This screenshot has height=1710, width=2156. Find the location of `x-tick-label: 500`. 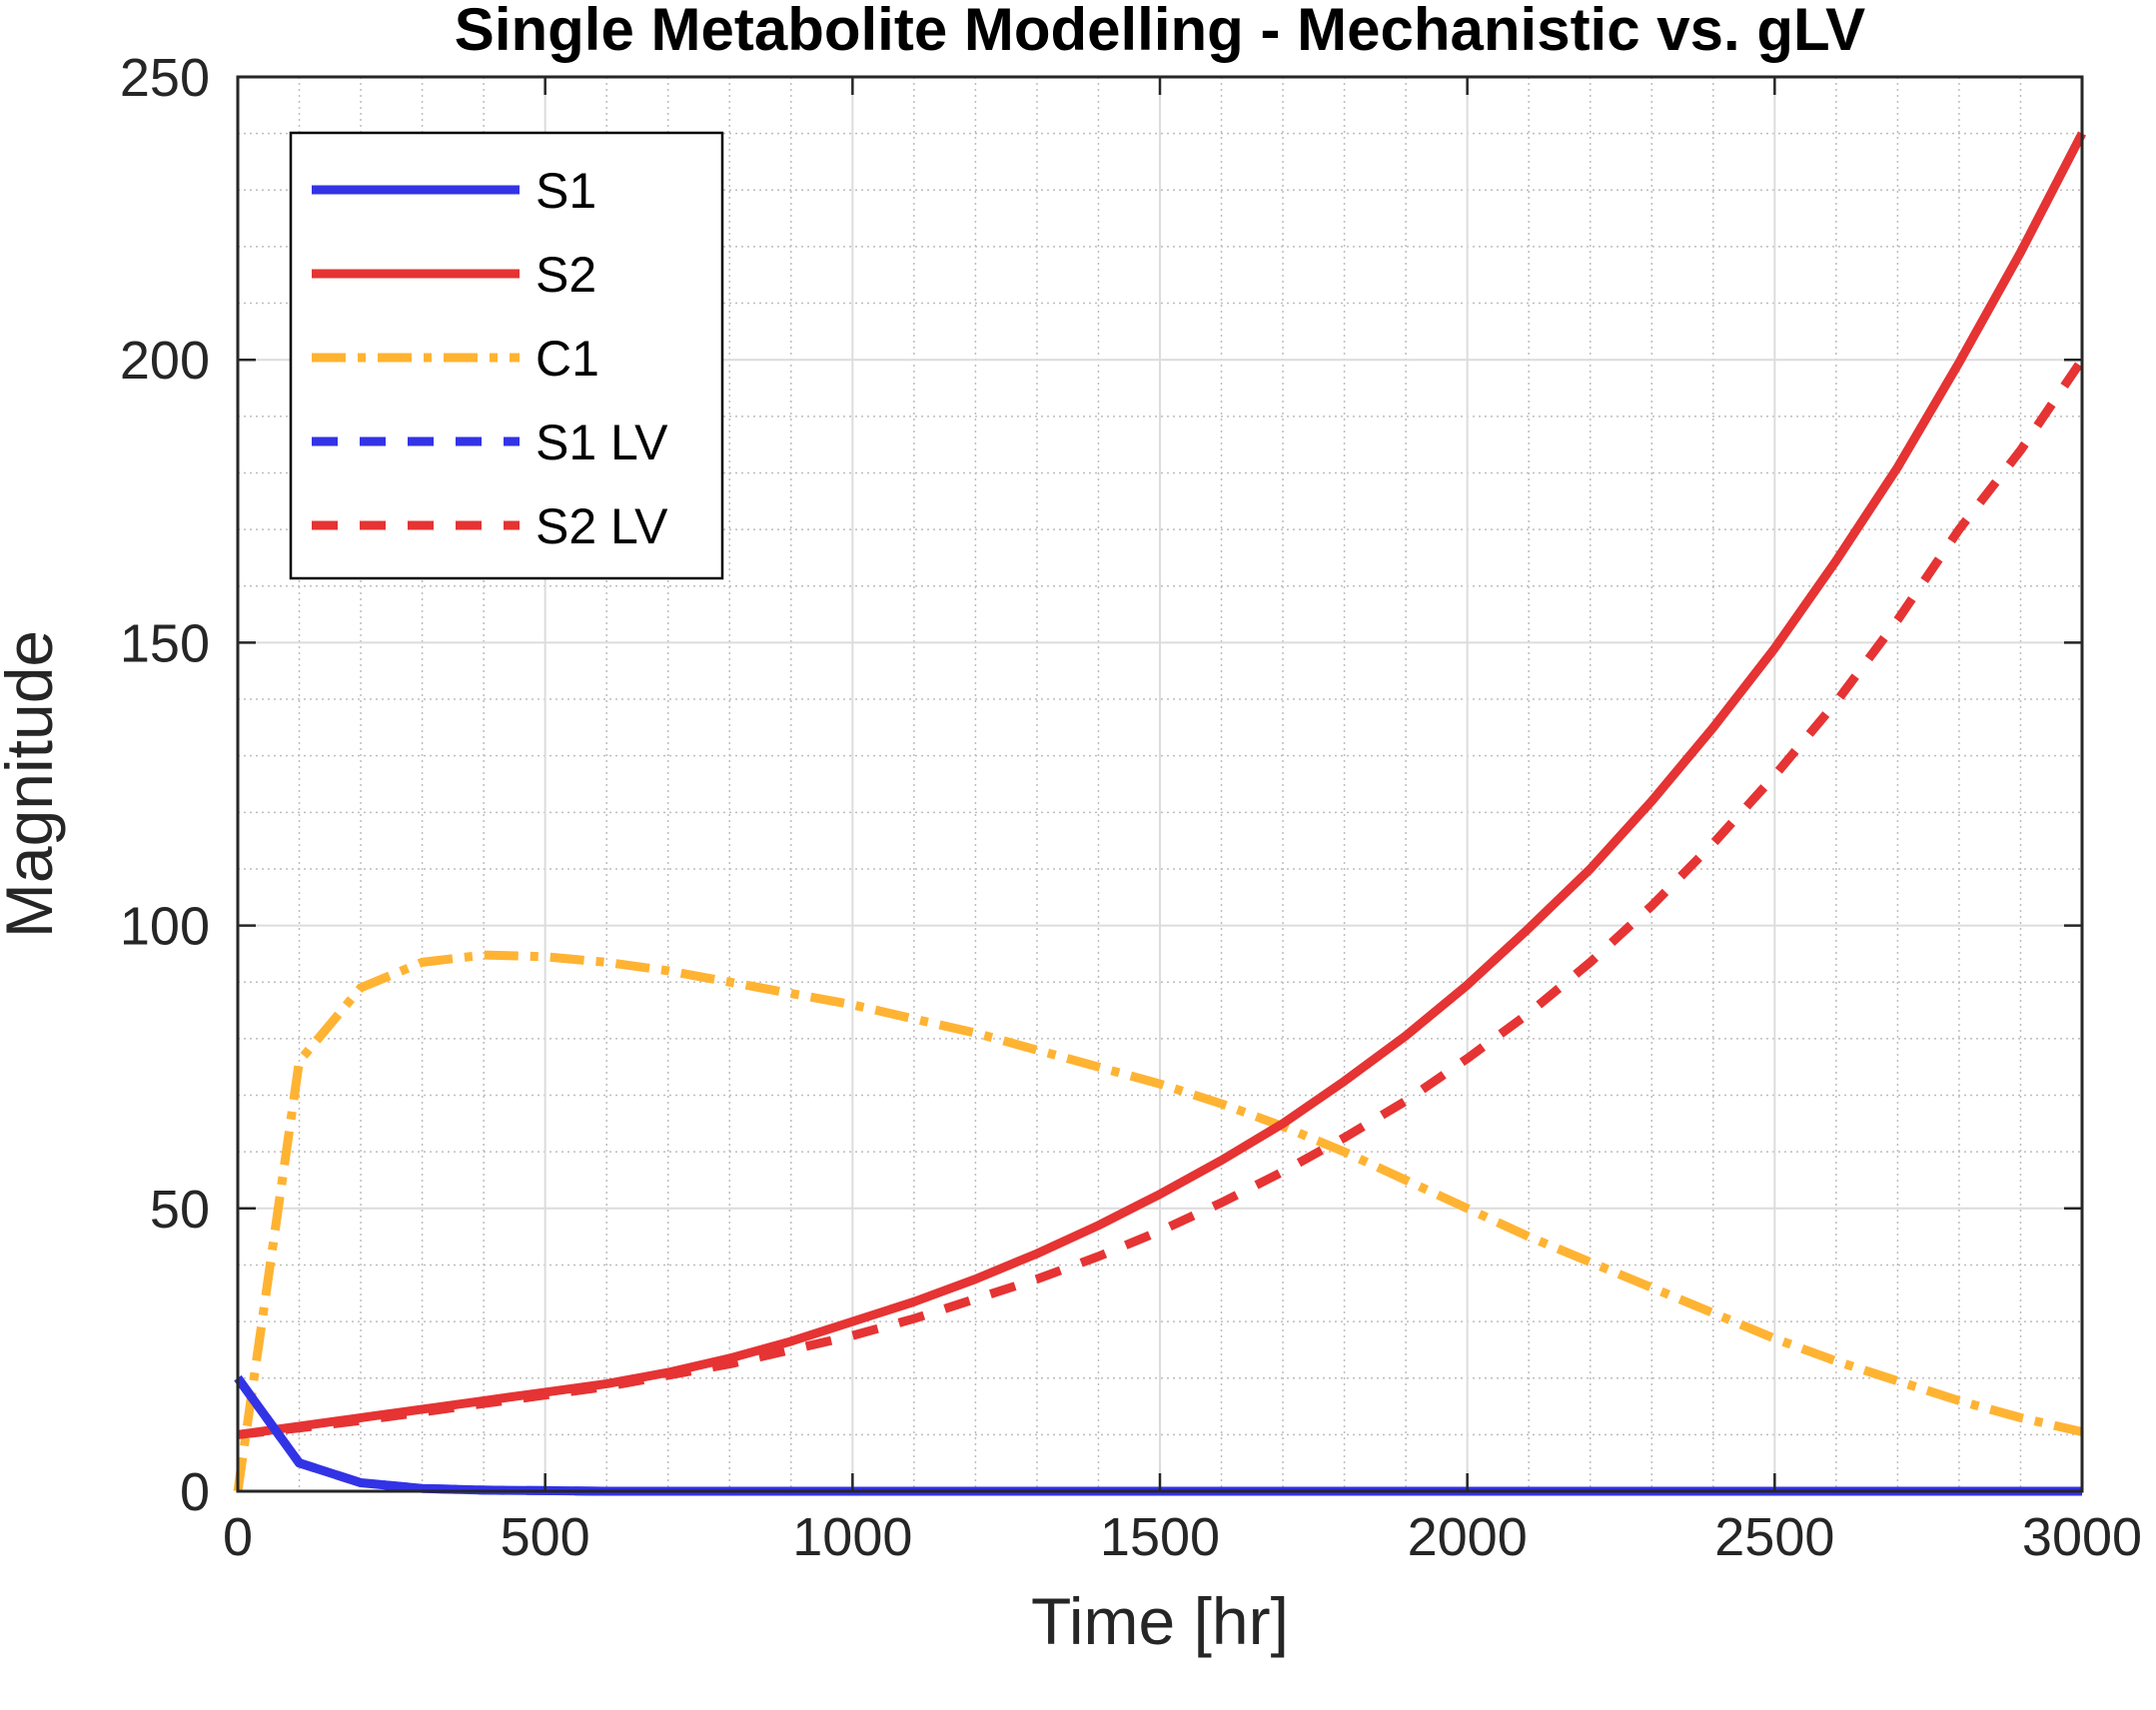

x-tick-label: 500 is located at coordinates (545, 1537).